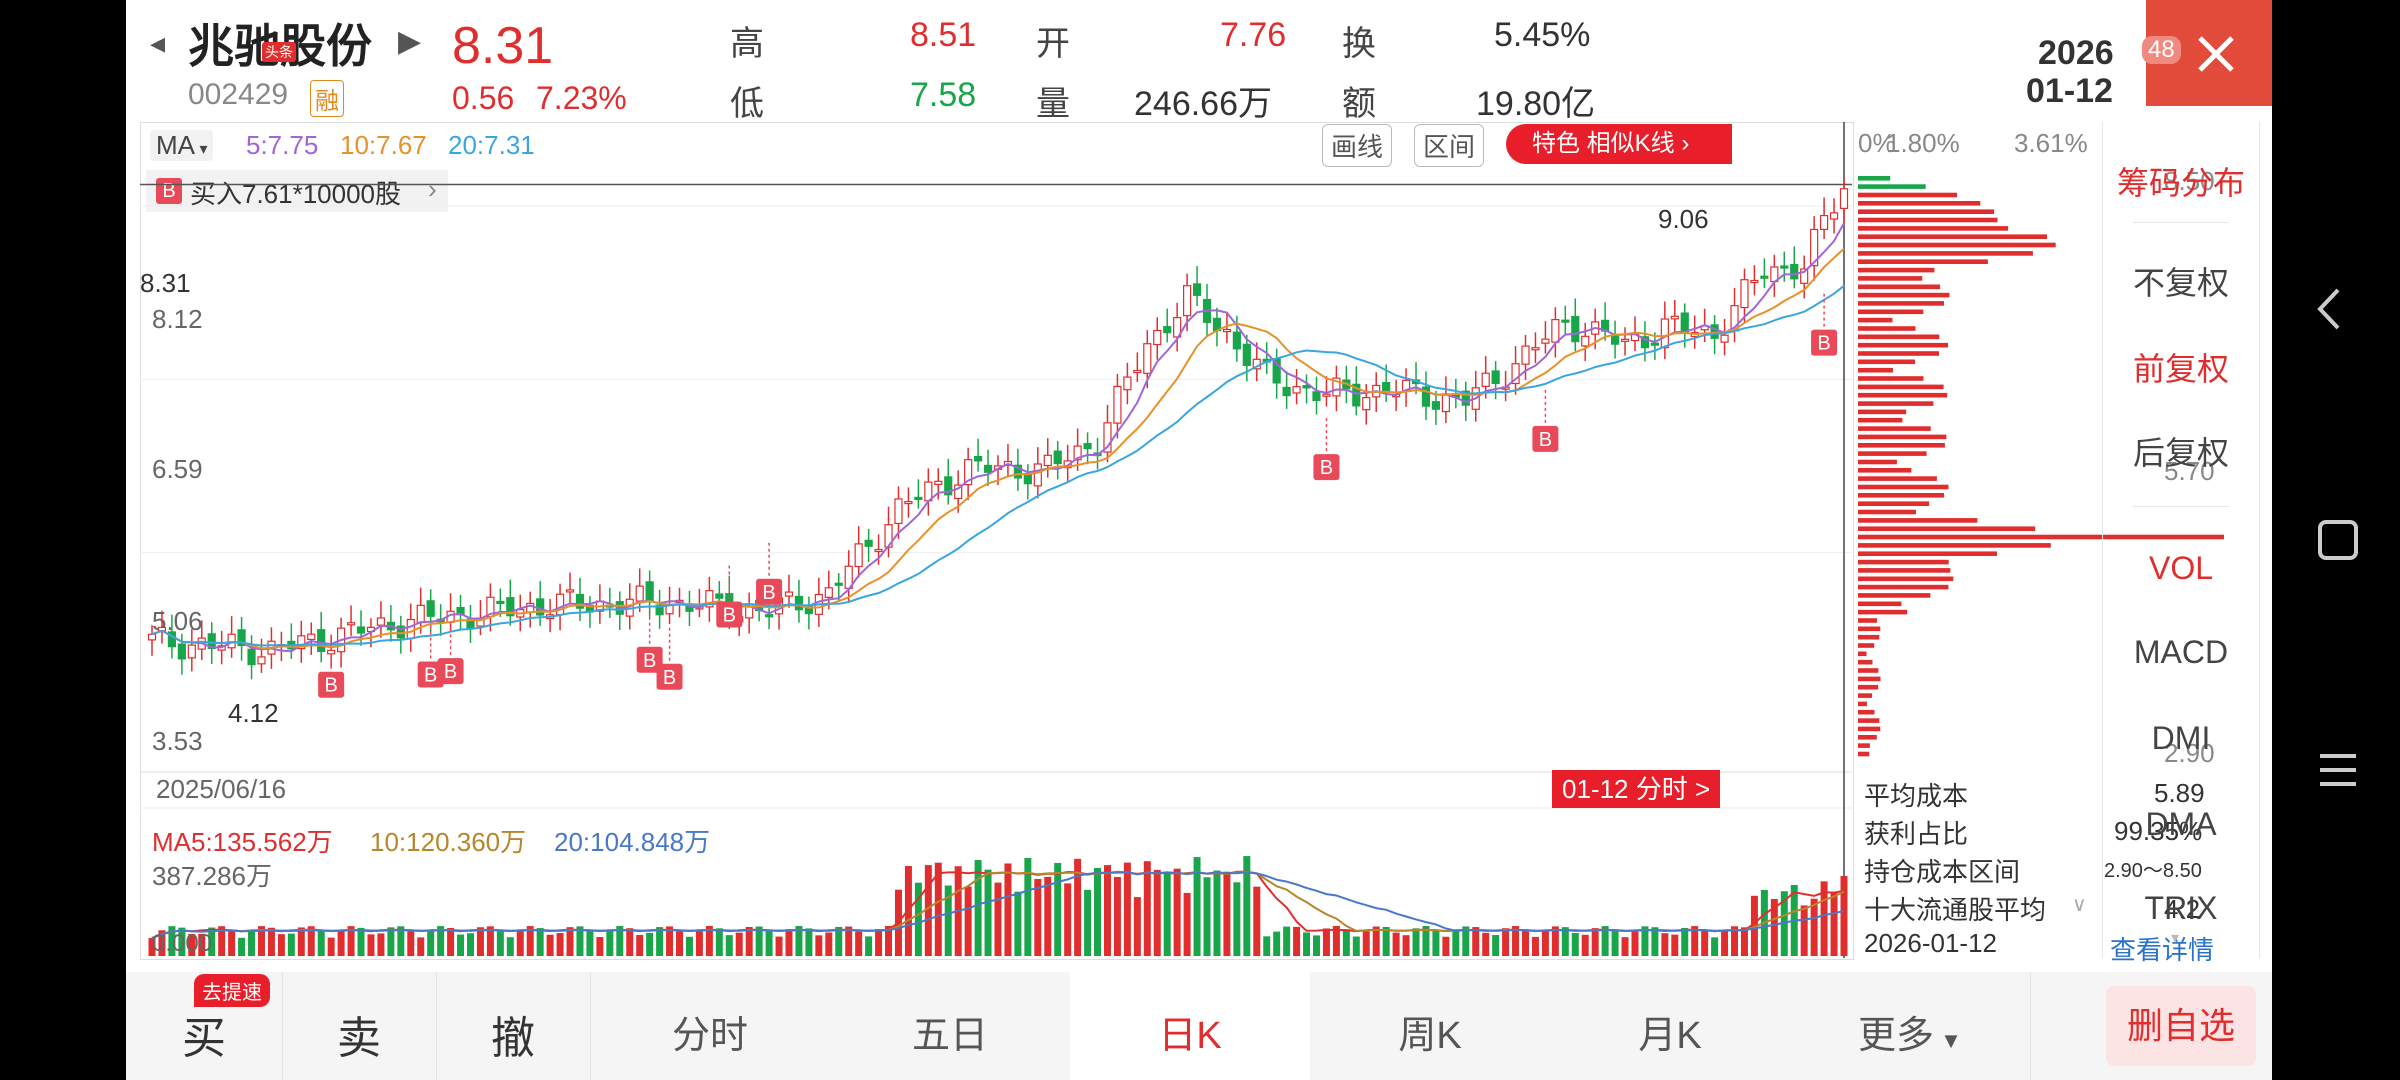 This screenshot has width=2400, height=1080. What do you see at coordinates (949, 1036) in the screenshot?
I see `tab-five-day: 五日` at bounding box center [949, 1036].